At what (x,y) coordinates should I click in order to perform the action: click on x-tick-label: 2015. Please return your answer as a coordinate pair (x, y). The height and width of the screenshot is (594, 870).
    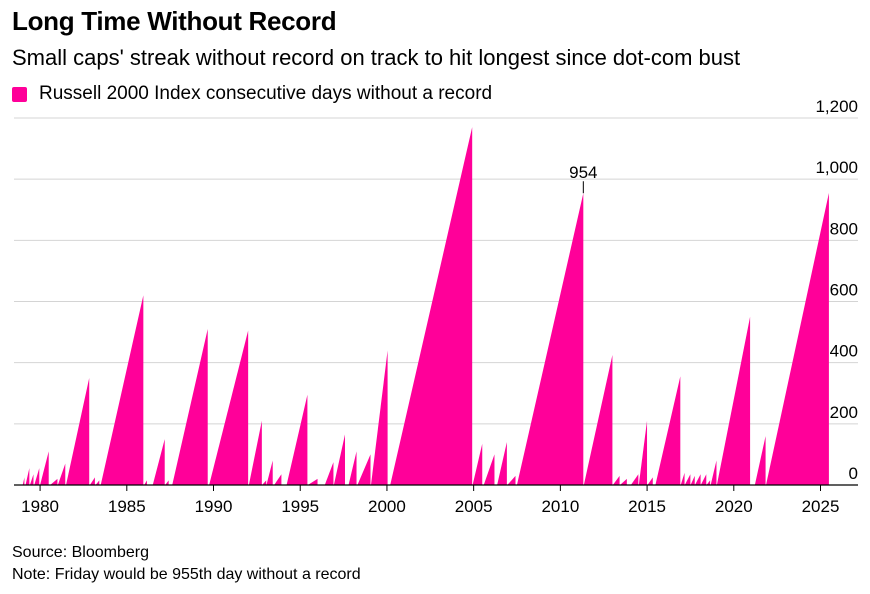
    Looking at the image, I should click on (647, 506).